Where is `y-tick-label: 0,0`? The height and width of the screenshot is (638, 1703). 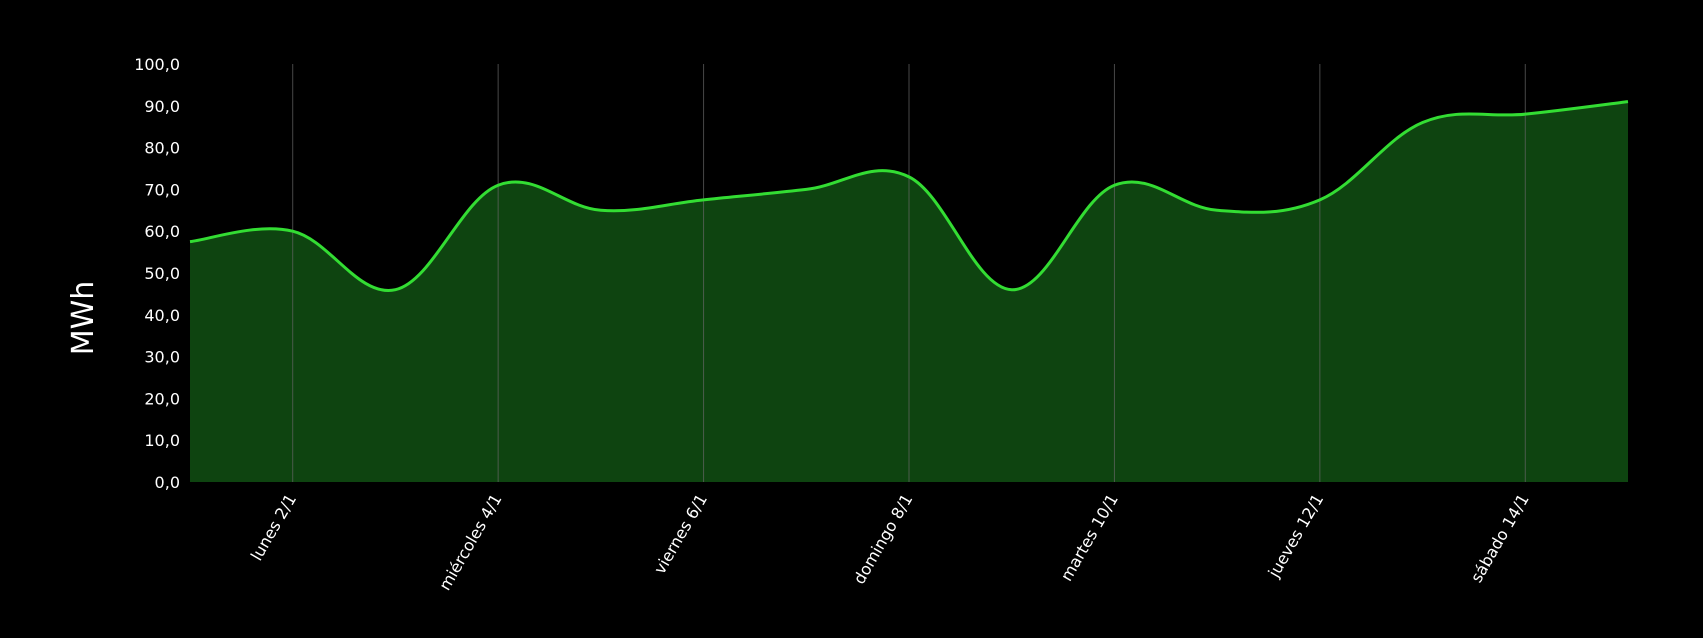
y-tick-label: 0,0 is located at coordinates (167, 482).